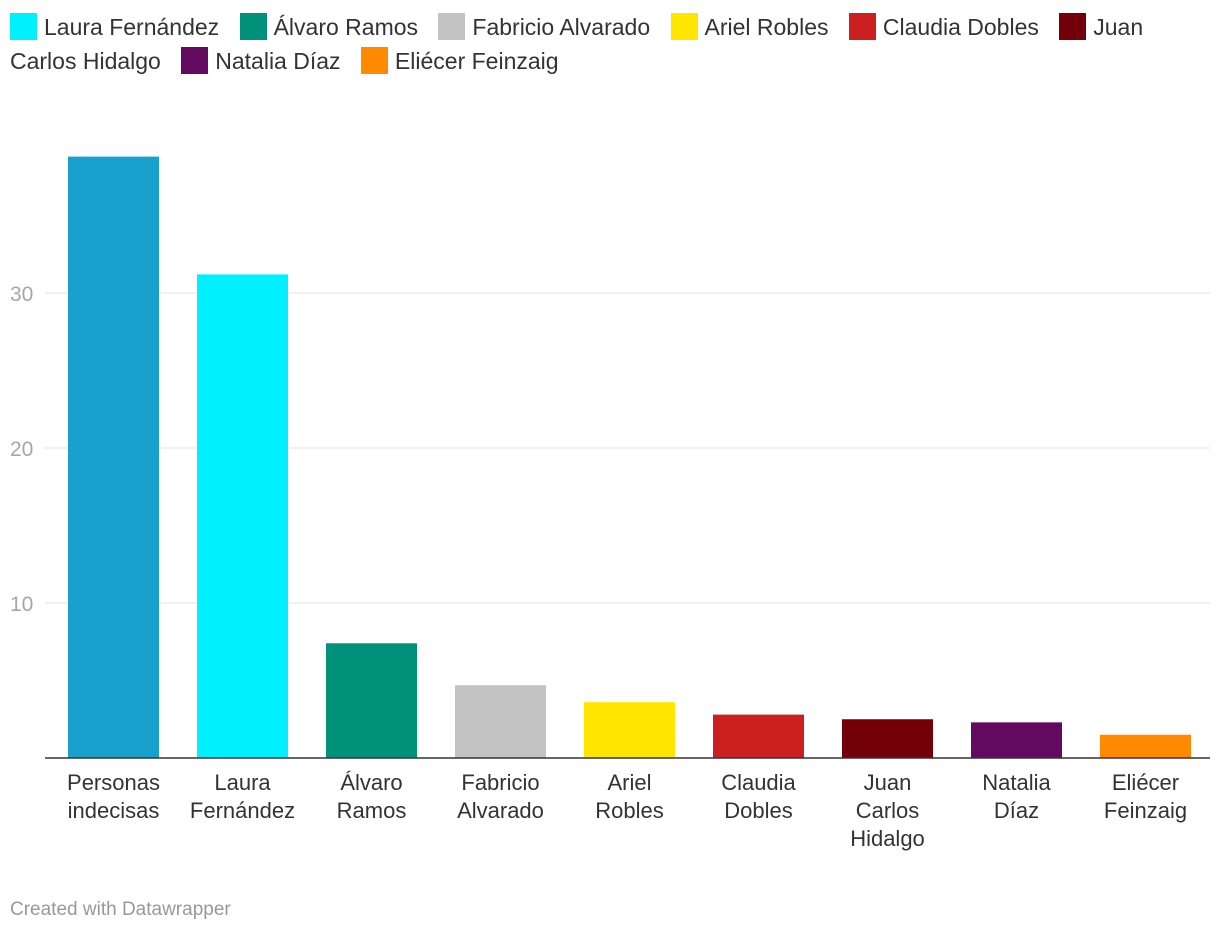 Image resolution: width=1220 pixels, height=936 pixels. I want to click on x-tick-label-line: Eliécer, so click(1145, 782).